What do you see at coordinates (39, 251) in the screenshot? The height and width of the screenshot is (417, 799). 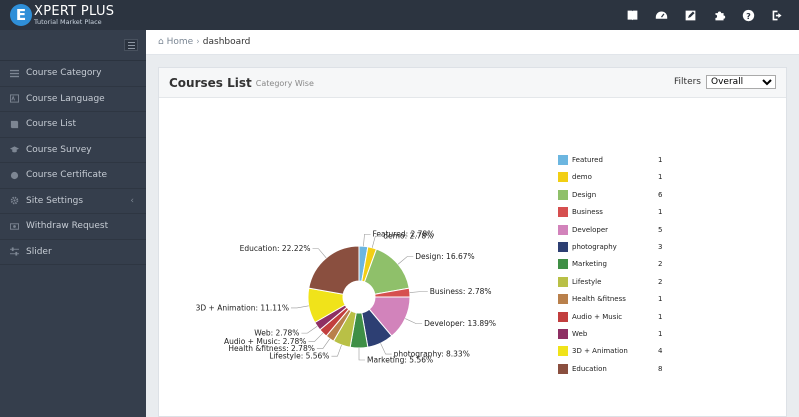 I see `sidebar-item-label: Slider` at bounding box center [39, 251].